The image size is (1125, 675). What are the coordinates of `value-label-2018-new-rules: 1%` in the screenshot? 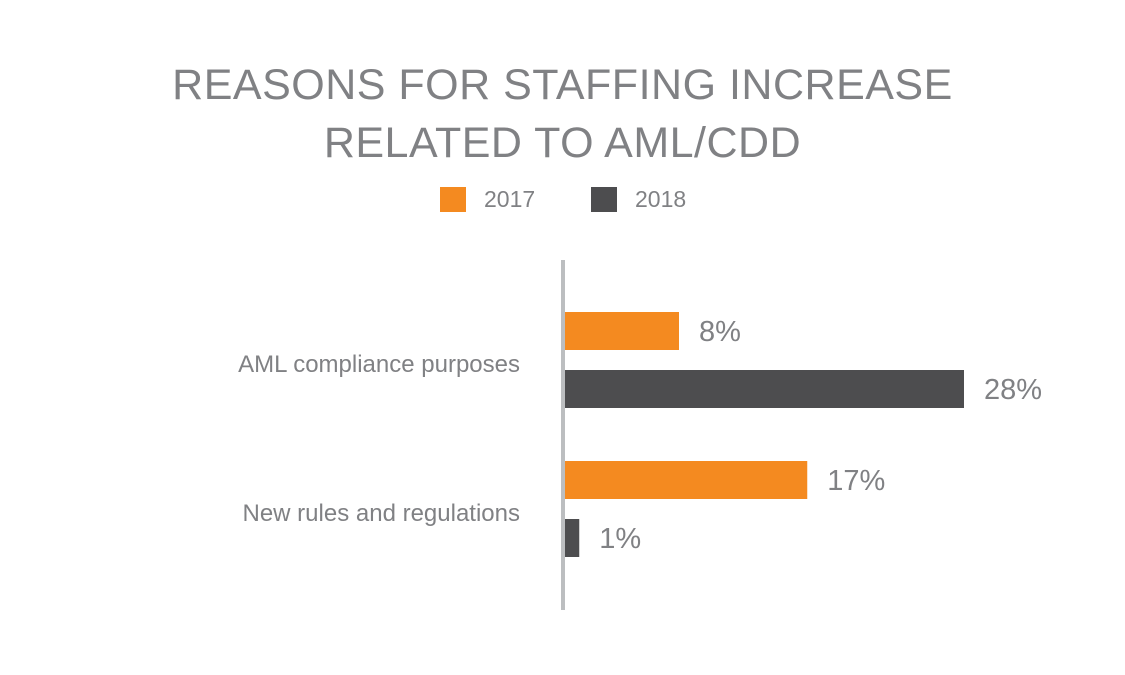 It's located at (620, 539).